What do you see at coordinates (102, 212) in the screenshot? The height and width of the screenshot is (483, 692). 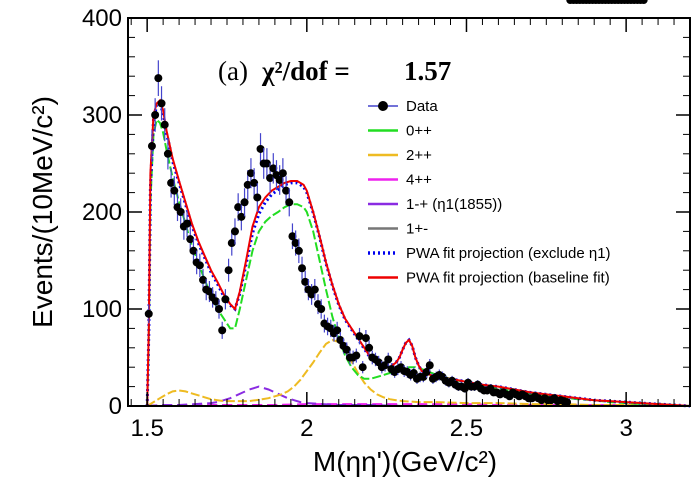 I see `y-tick-label: 200` at bounding box center [102, 212].